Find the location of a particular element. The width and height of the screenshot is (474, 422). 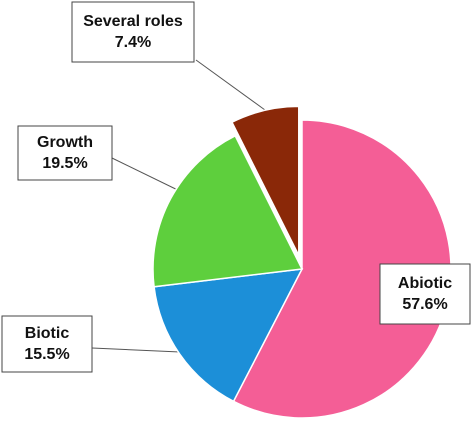

slice-value-label: 57.6% is located at coordinates (424, 304).